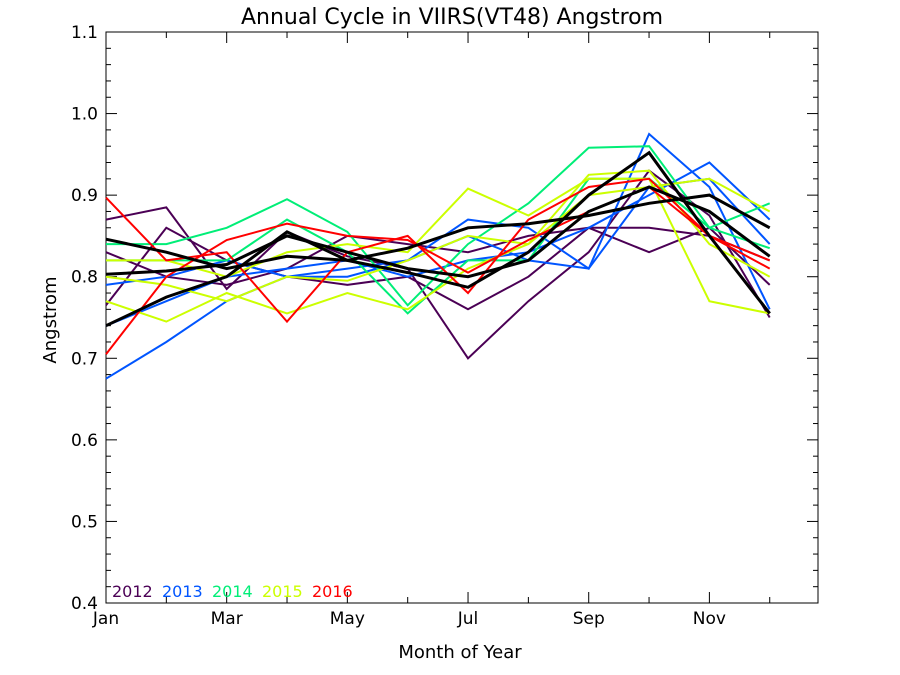 This screenshot has height=675, width=900. I want to click on x-tick-label: Nov, so click(709, 619).